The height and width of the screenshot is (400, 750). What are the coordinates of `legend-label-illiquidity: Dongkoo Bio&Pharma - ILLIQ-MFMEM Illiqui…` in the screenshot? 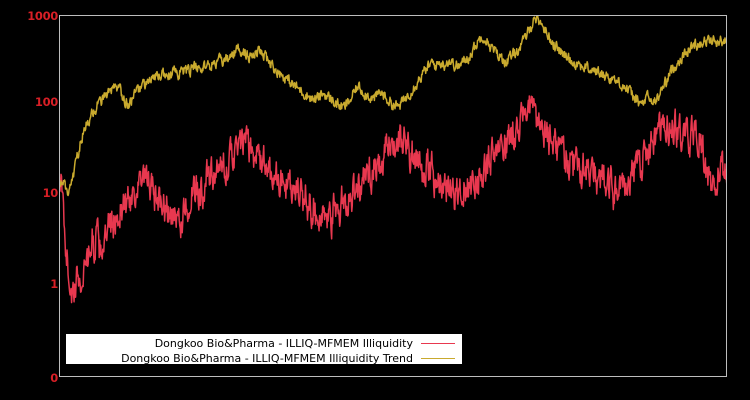 It's located at (283, 343).